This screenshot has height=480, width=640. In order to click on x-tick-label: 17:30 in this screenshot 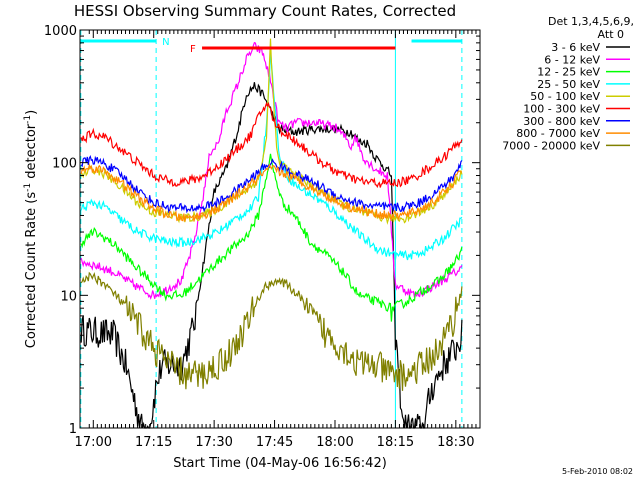, I will do `click(213, 442)`.